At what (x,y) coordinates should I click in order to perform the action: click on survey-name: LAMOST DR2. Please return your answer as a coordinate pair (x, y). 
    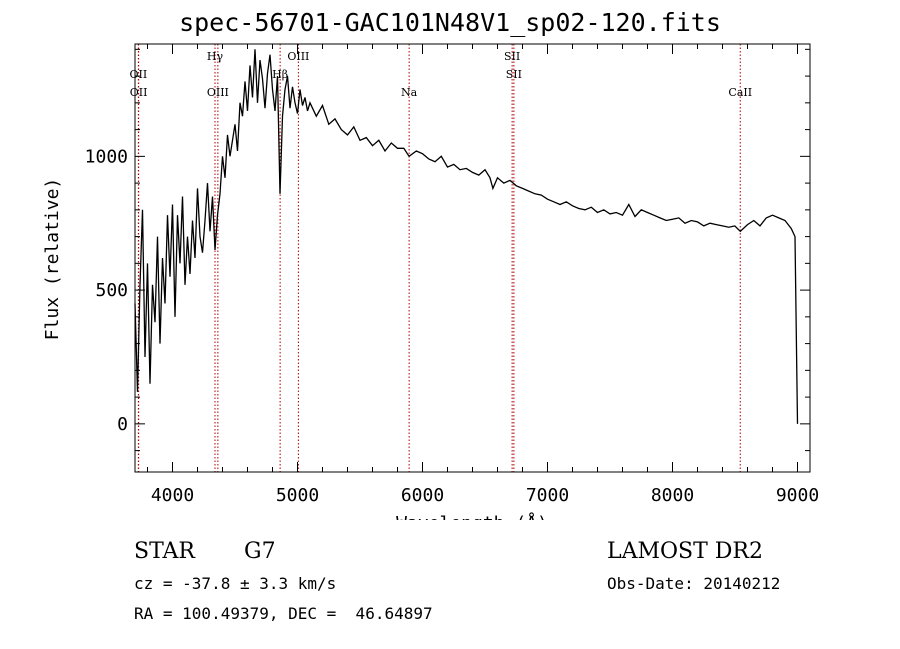
    Looking at the image, I should click on (685, 551).